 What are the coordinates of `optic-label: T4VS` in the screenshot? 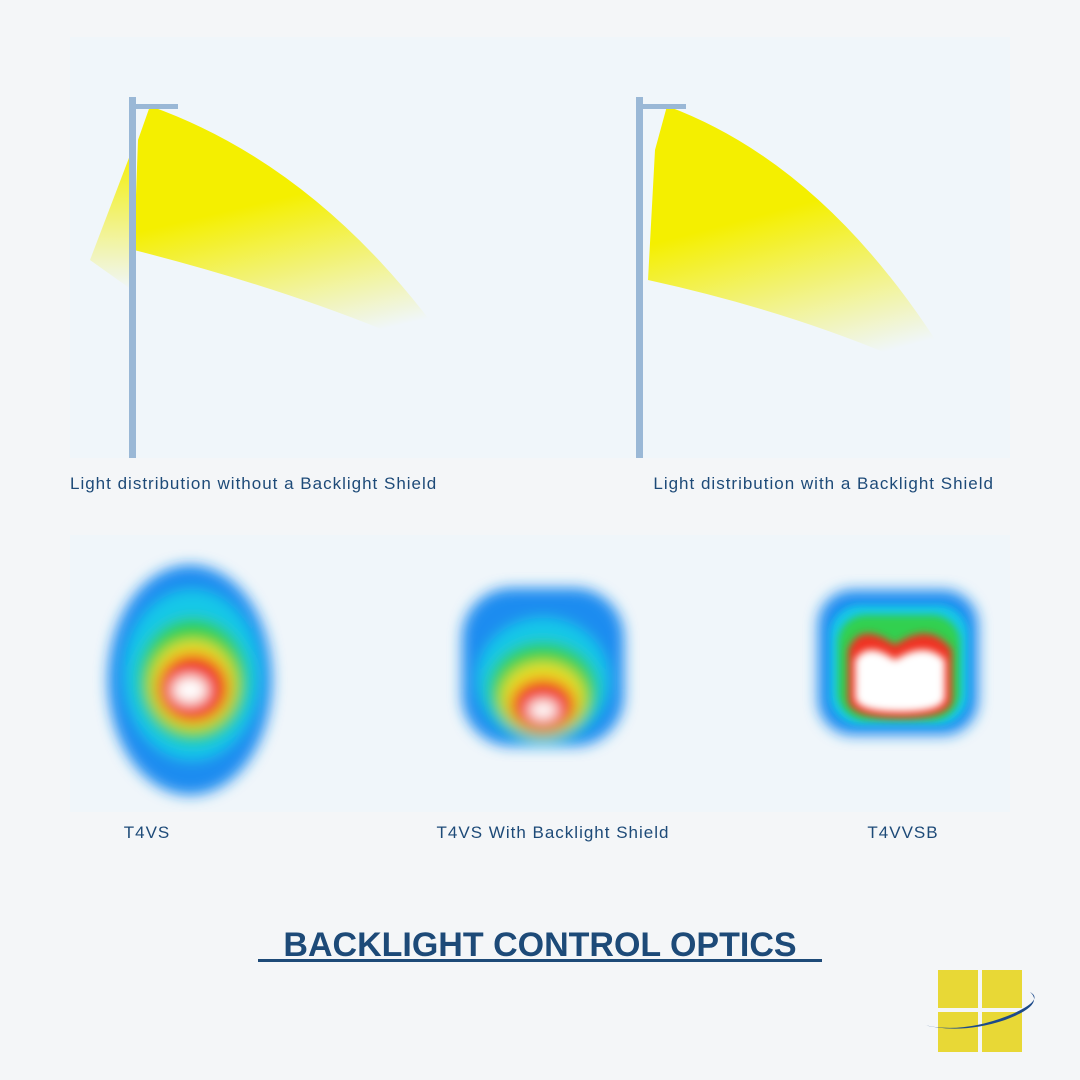 It's located at (147, 832).